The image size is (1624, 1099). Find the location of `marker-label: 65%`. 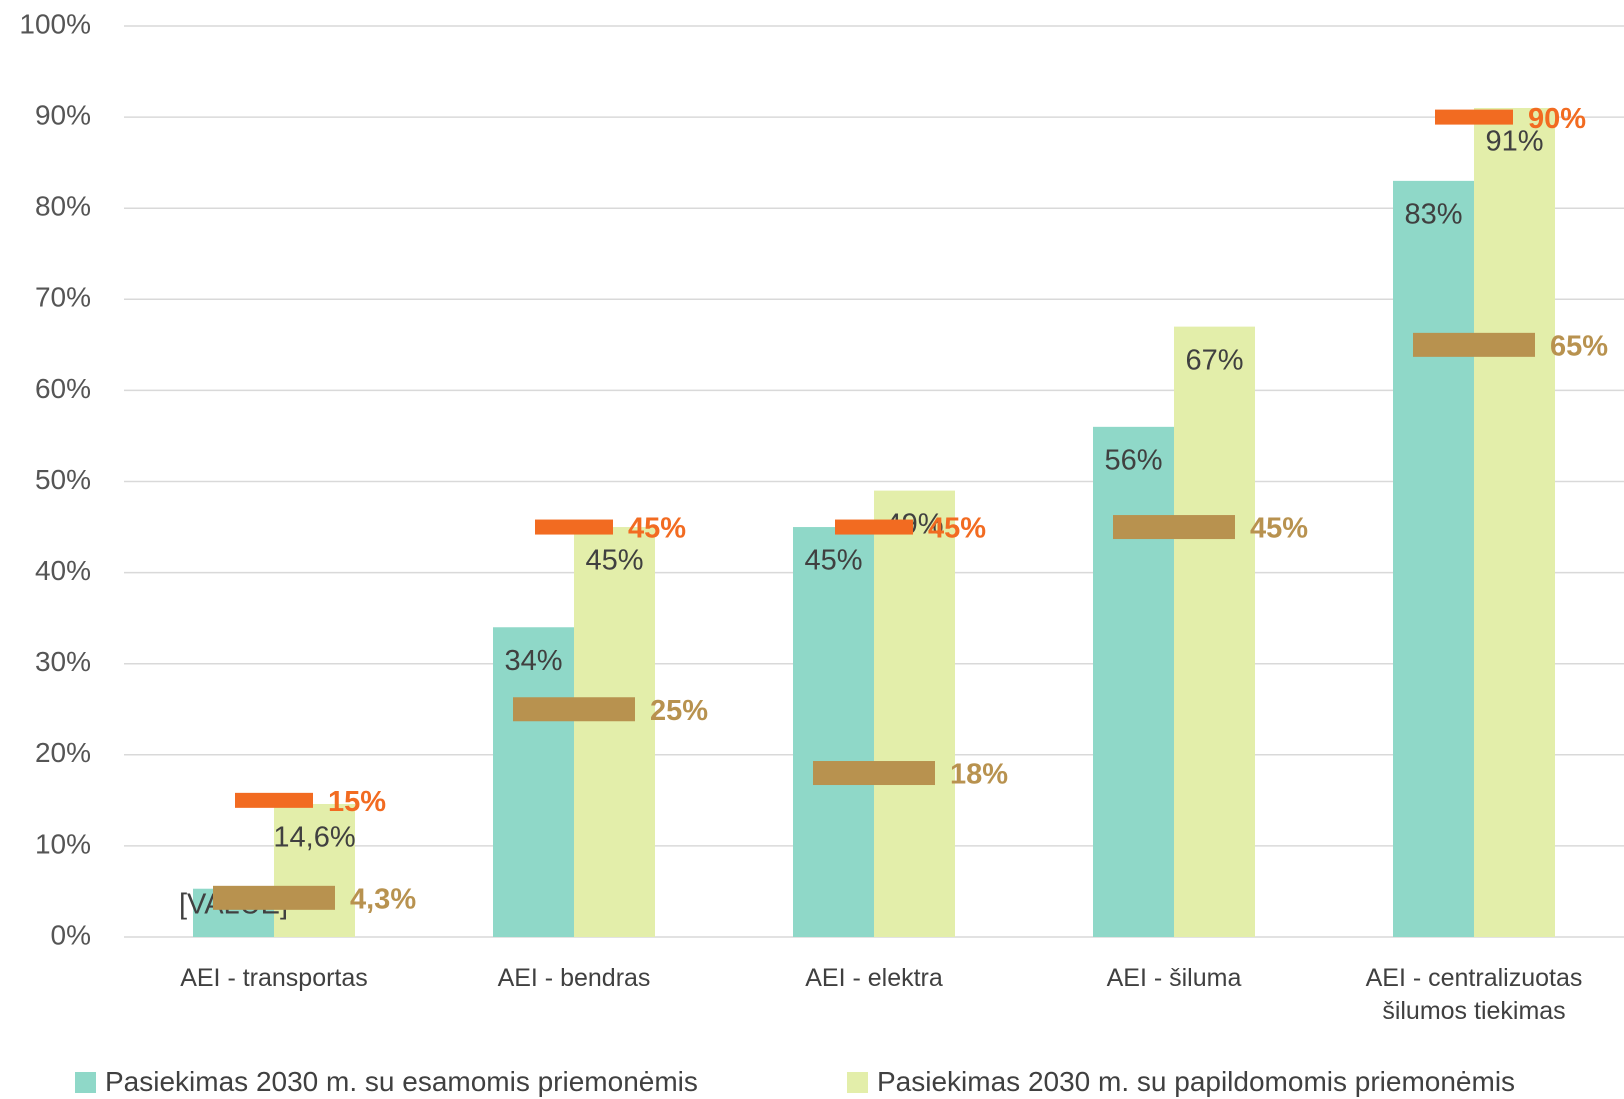

marker-label: 65% is located at coordinates (1579, 347).